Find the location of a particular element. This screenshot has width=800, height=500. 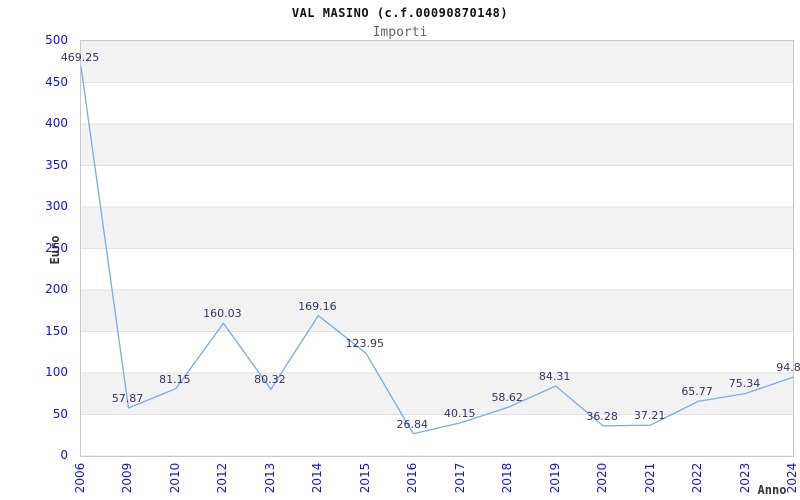

data-point-label: 84.31 is located at coordinates (554, 377).